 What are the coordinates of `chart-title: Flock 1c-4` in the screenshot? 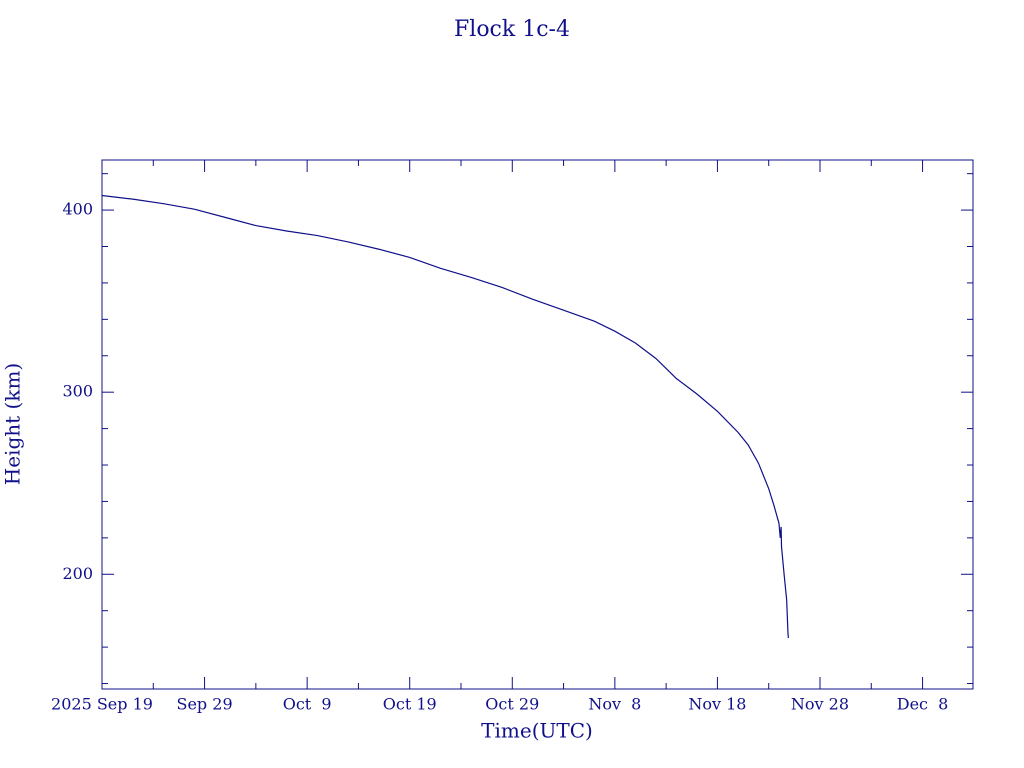 It's located at (512, 29).